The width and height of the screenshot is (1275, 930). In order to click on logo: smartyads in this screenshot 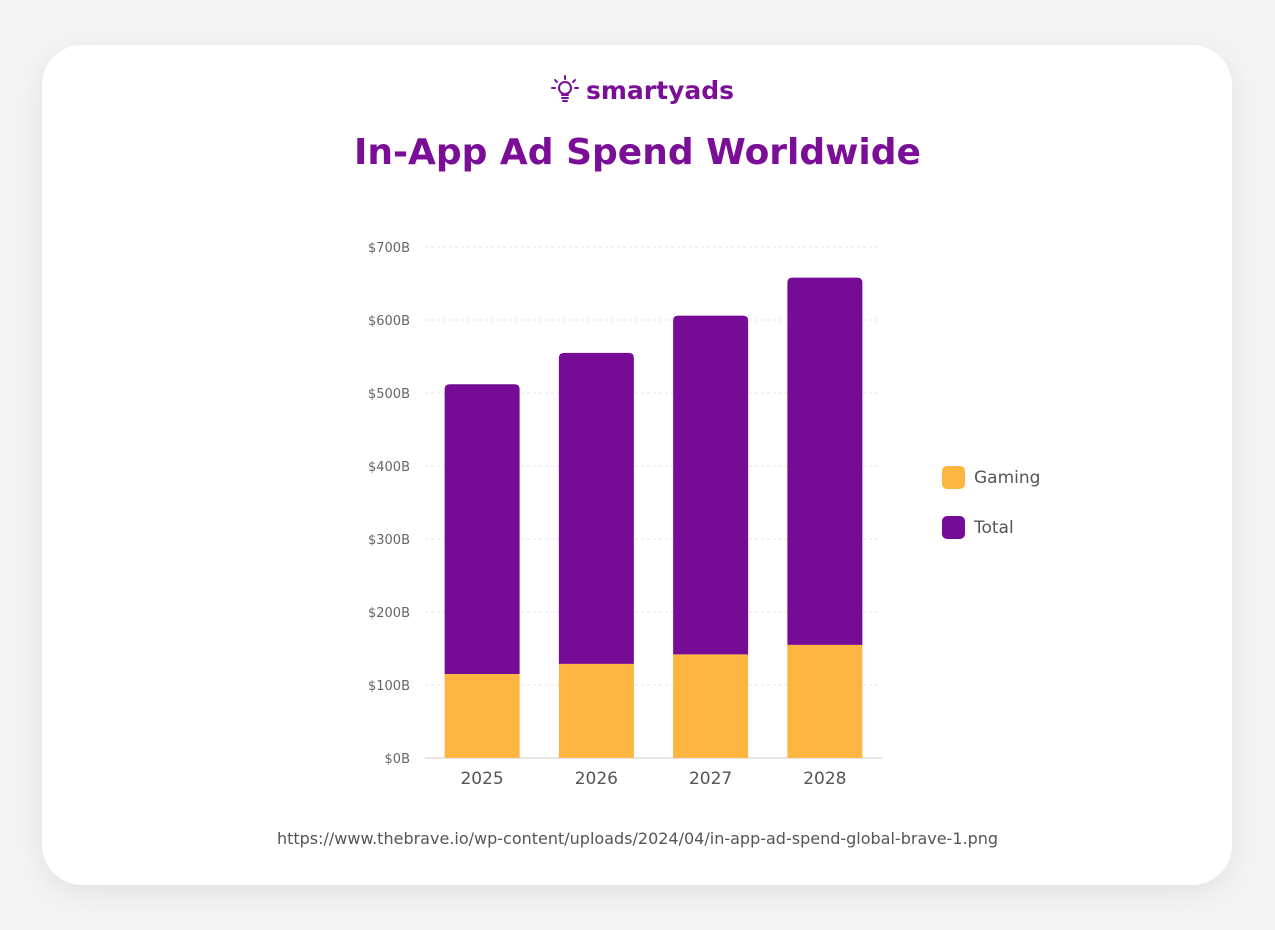, I will do `click(642, 90)`.